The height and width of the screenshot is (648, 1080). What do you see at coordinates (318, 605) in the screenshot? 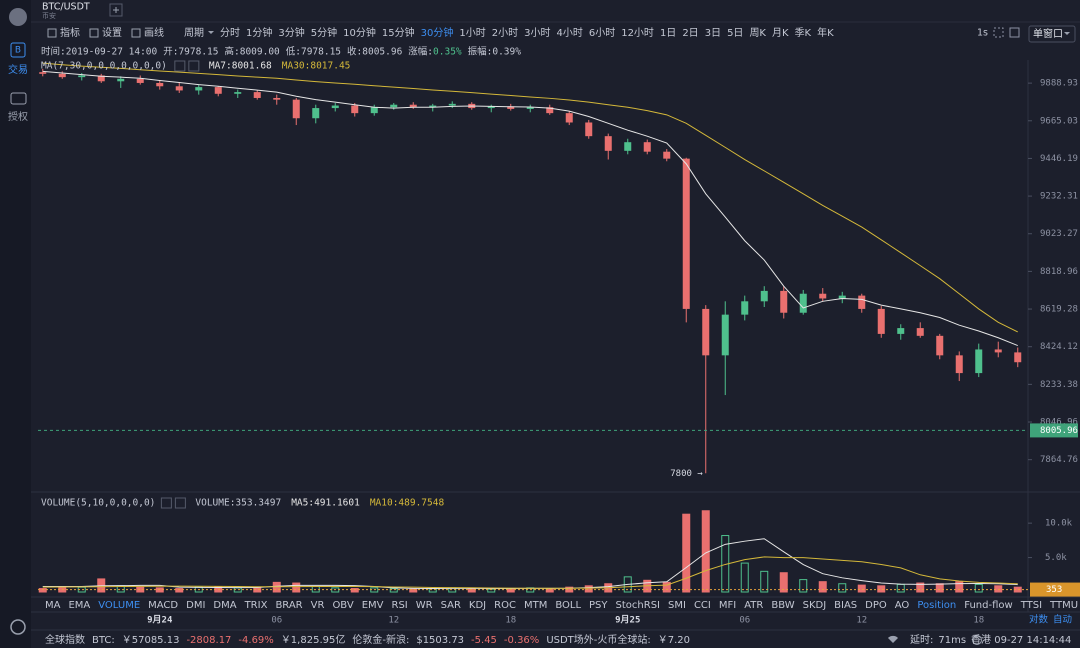
I see `indicator-tab: VR` at bounding box center [318, 605].